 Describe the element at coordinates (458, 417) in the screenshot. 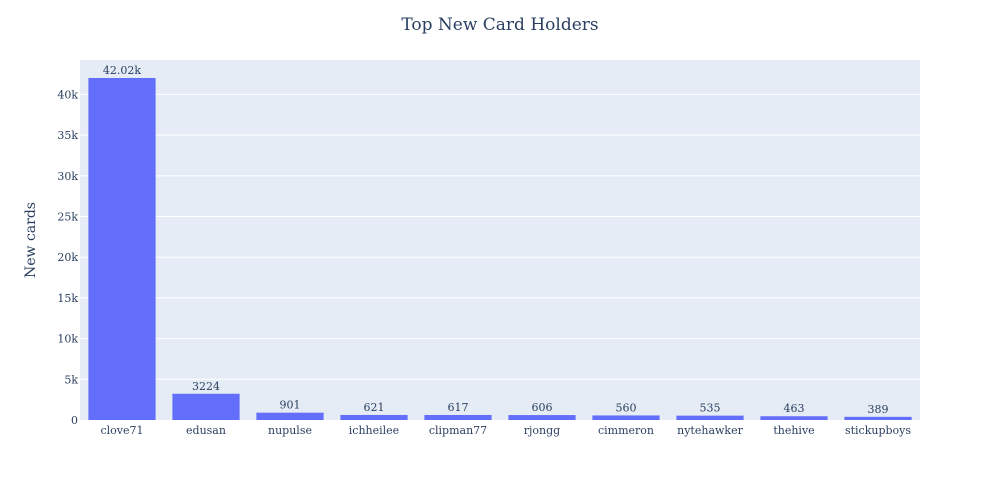

I see `bar-clipman77` at that location.